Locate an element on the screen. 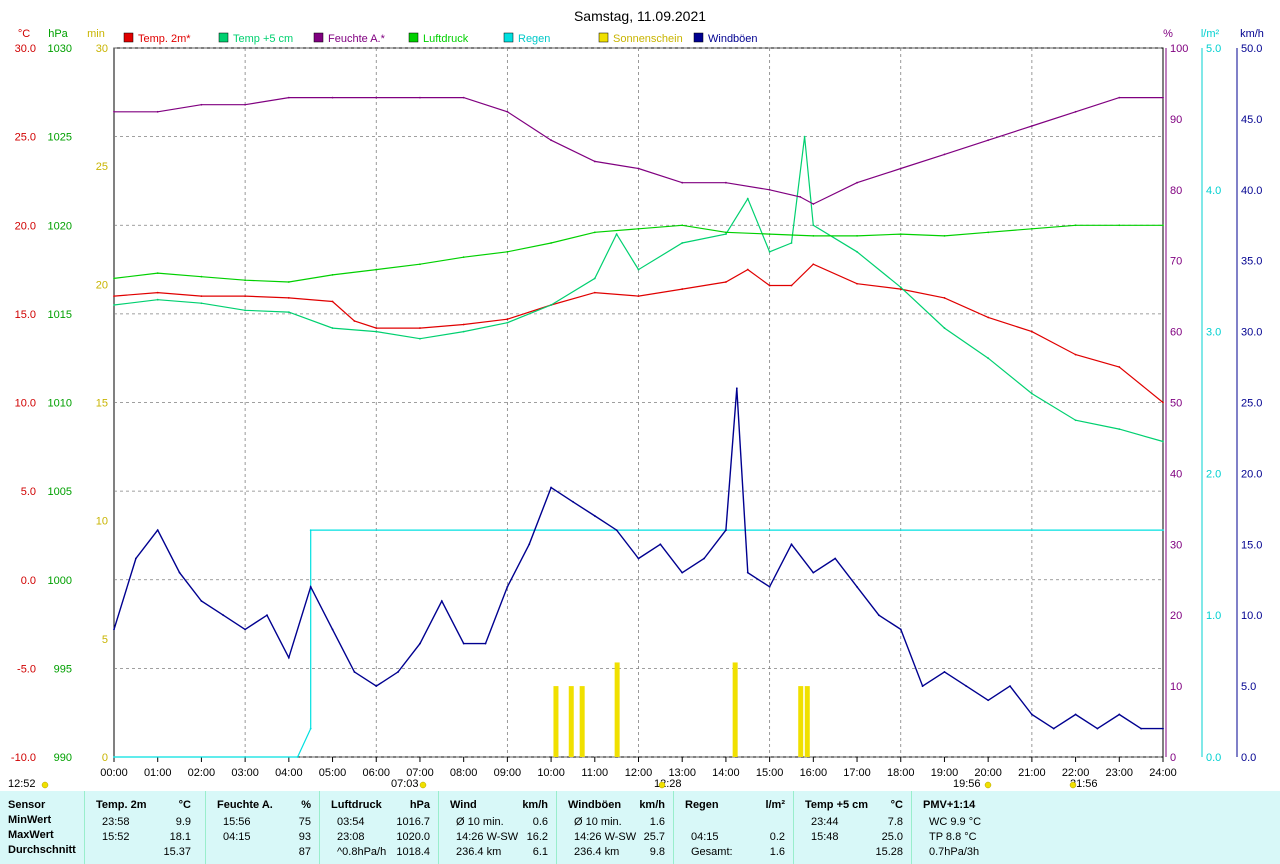 This screenshot has height=864, width=1280. y-tick-label: 5.0 is located at coordinates (28, 492).